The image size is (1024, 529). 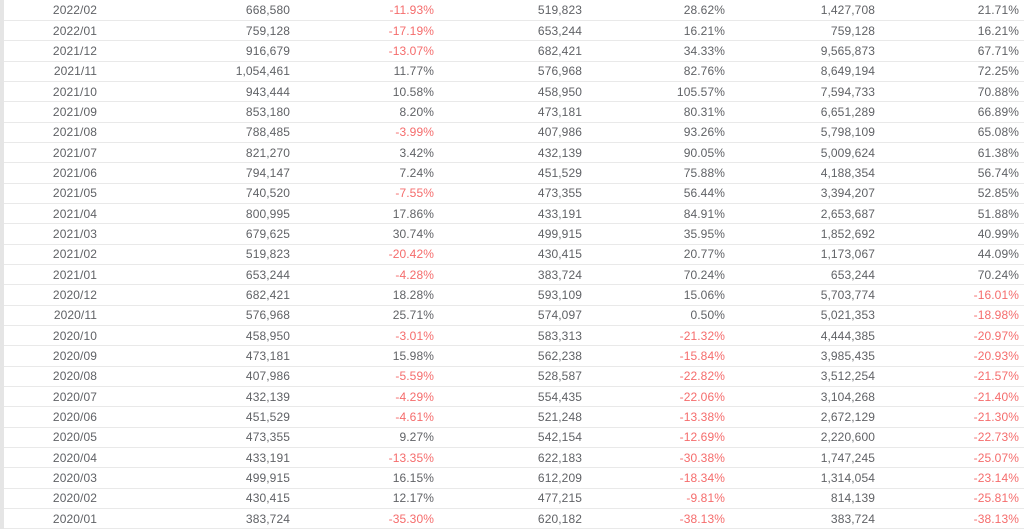 I want to click on percent-change-cell: 15.06%, so click(x=663, y=295).